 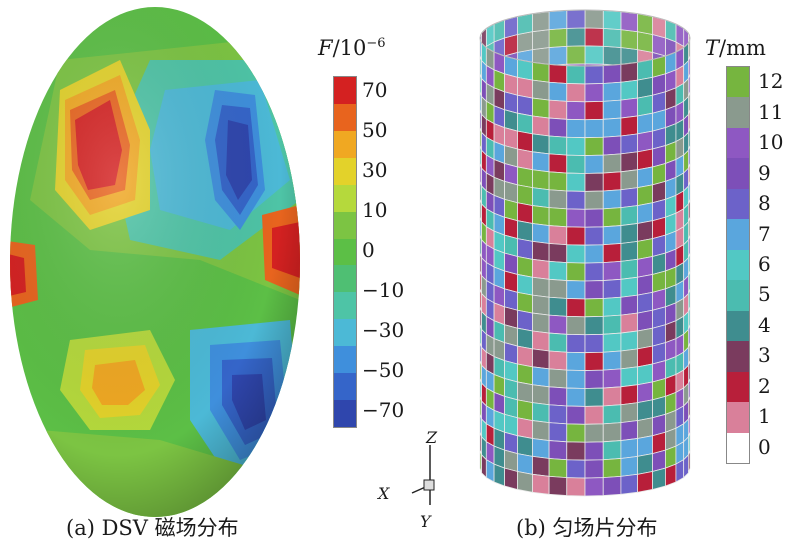 What do you see at coordinates (764, 446) in the screenshot?
I see `colorbar-b-tick-label: 0` at bounding box center [764, 446].